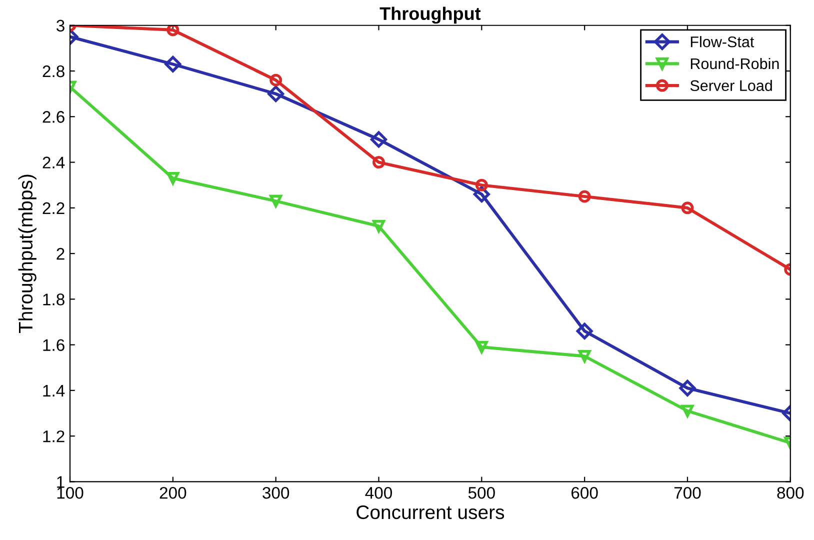  What do you see at coordinates (53, 436) in the screenshot?
I see `y-tick-label: 1.2` at bounding box center [53, 436].